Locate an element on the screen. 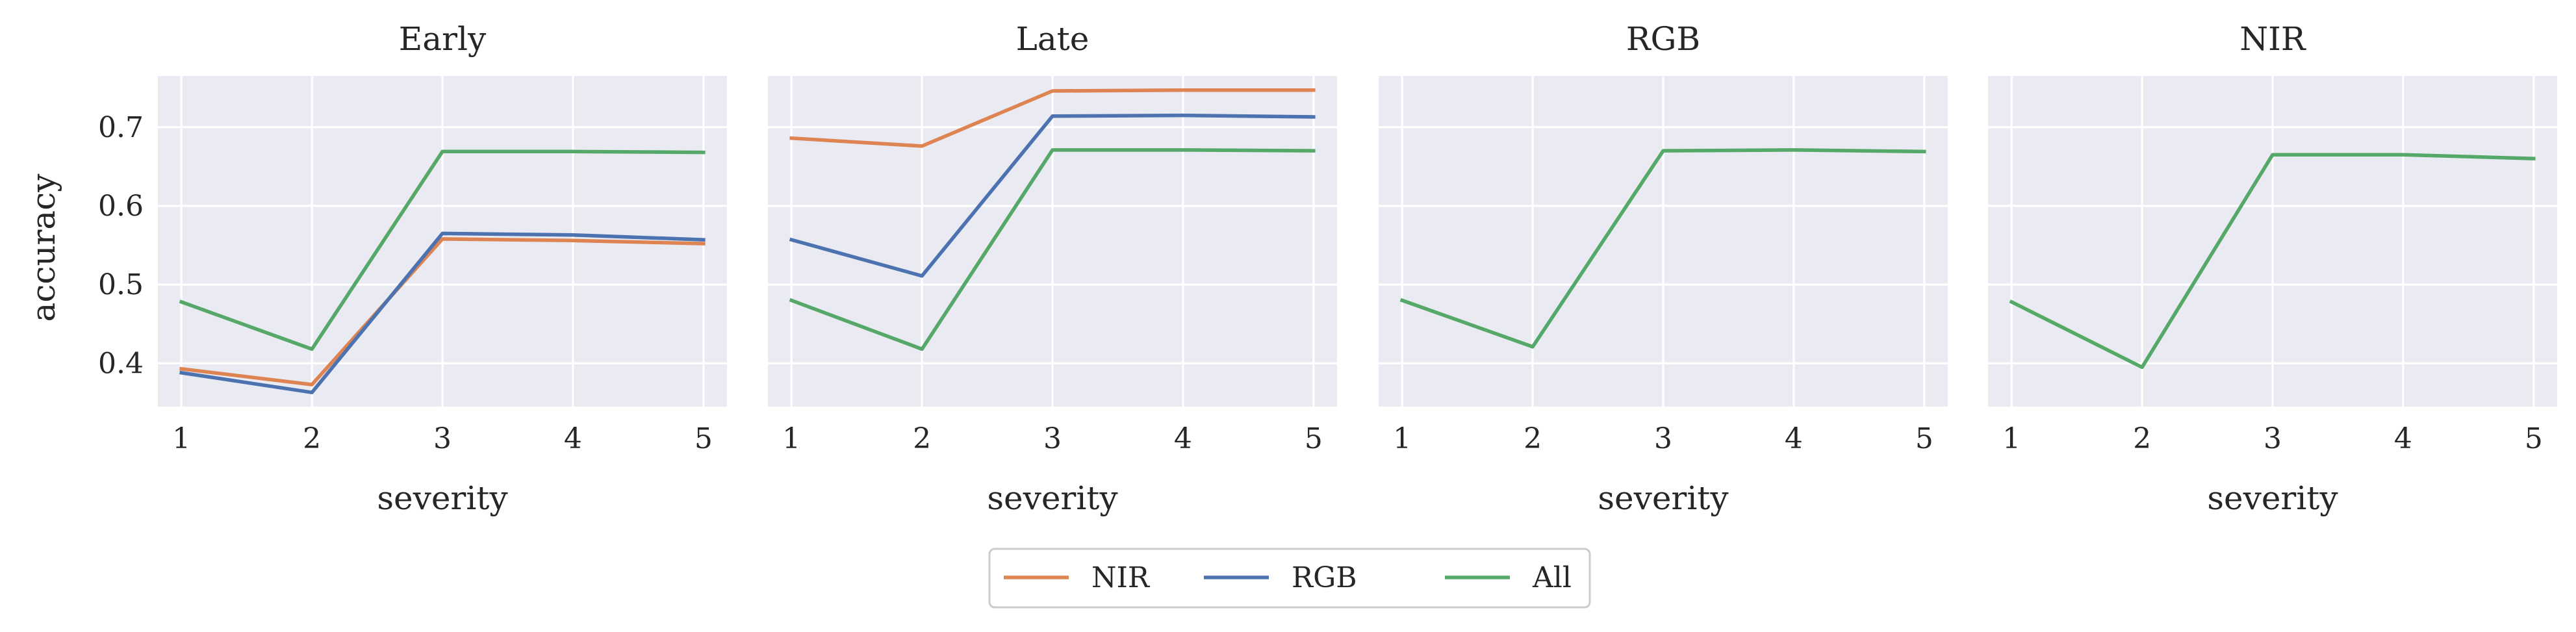 This screenshot has width=2576, height=632. y-tick-label: 0.7 is located at coordinates (121, 127).